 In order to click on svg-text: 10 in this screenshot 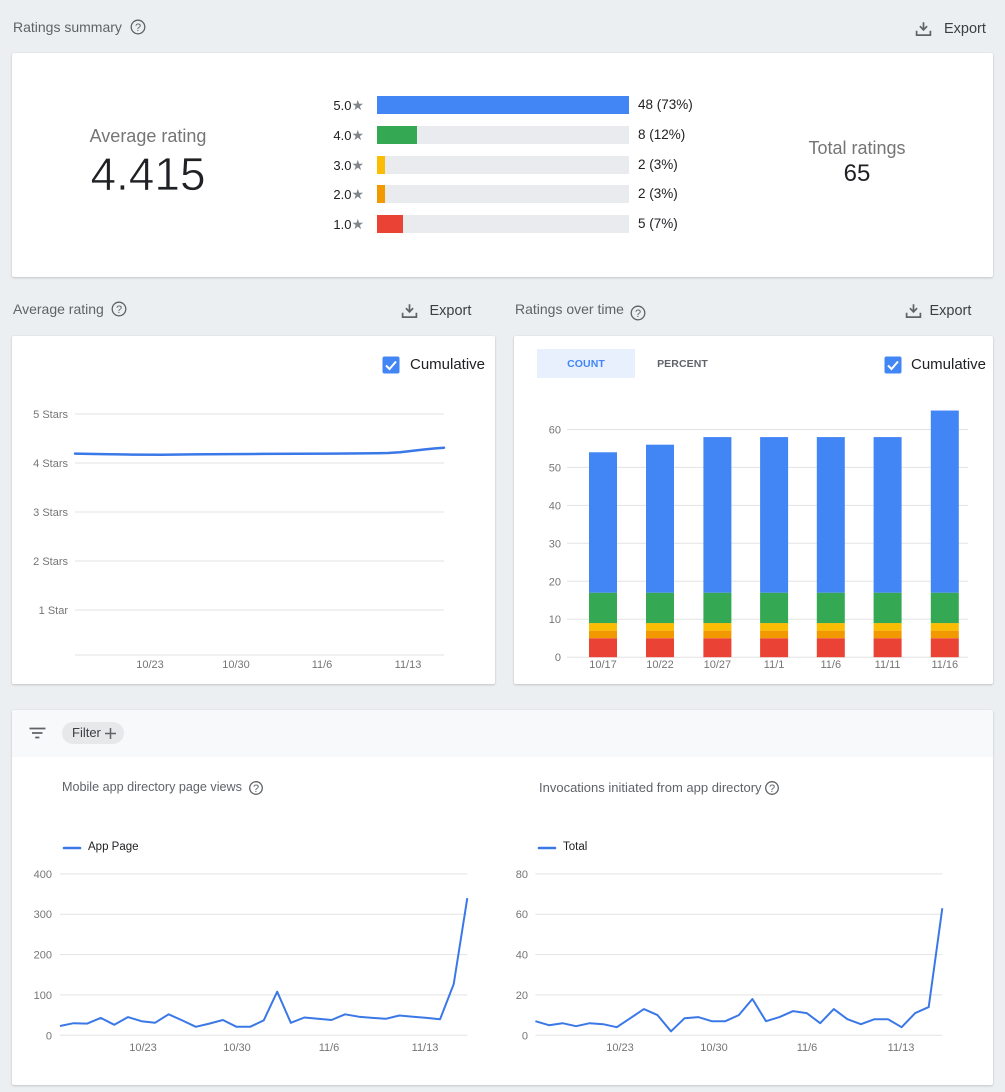, I will do `click(555, 620)`.